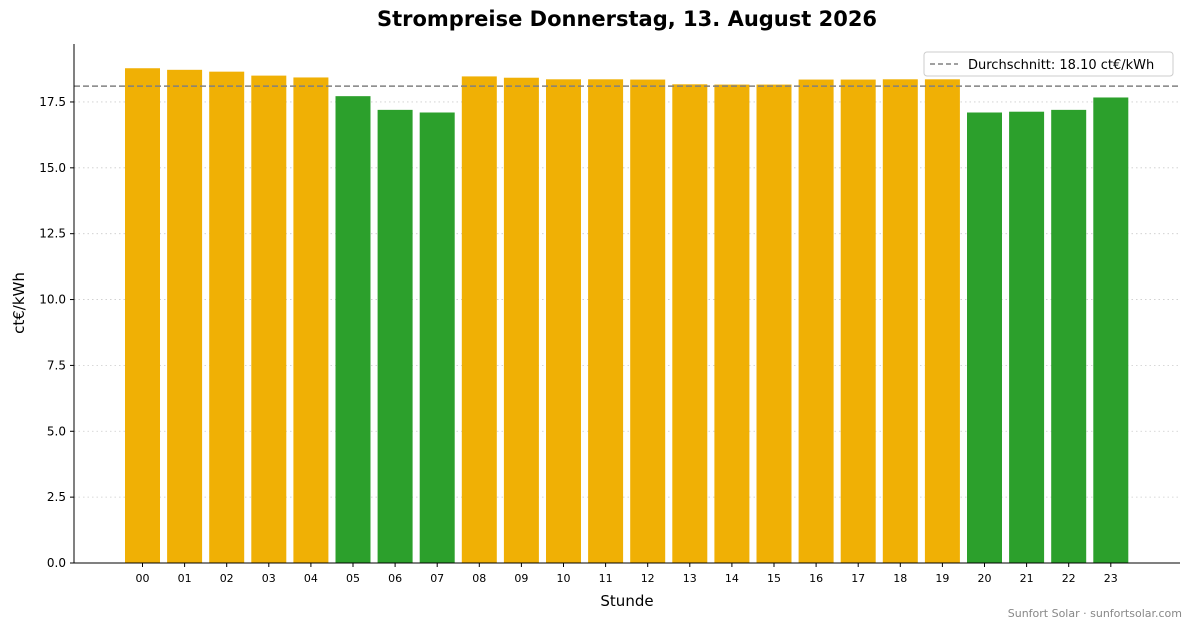  What do you see at coordinates (942, 578) in the screenshot?
I see `x-tick-label: 19` at bounding box center [942, 578].